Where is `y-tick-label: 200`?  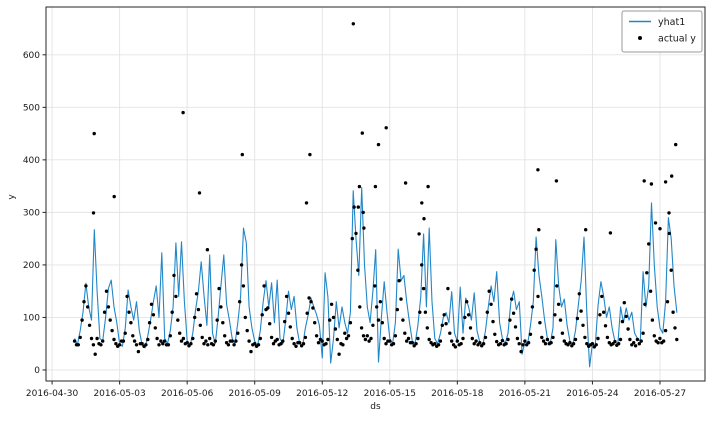 y-tick-label: 200 is located at coordinates (31, 266).